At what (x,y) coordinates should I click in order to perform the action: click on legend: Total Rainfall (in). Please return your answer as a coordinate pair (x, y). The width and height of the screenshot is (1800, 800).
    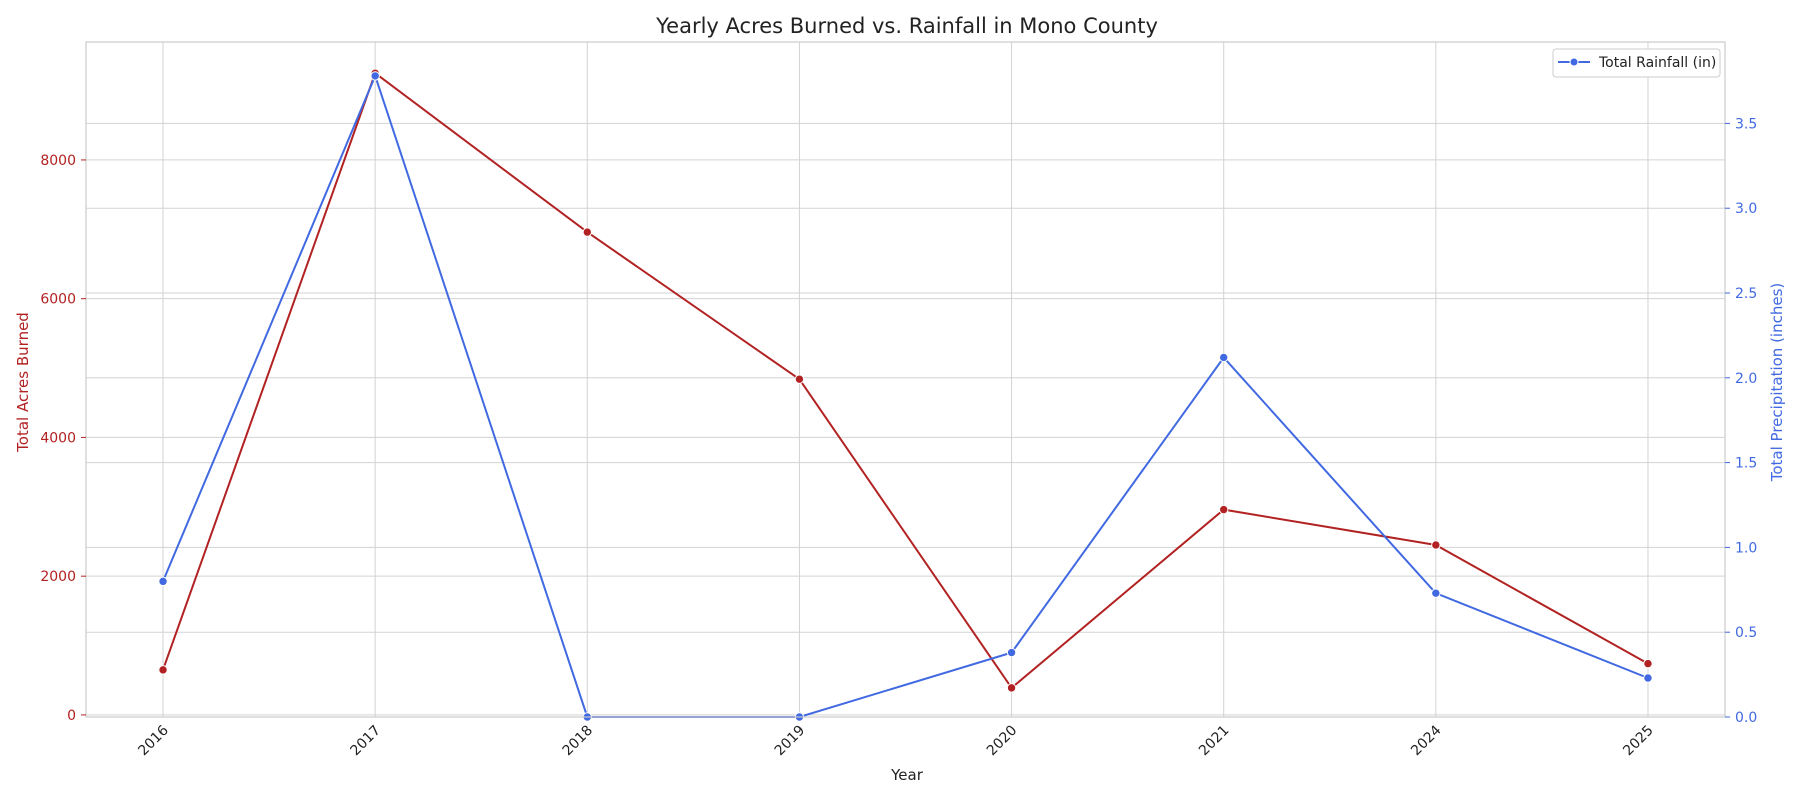
    Looking at the image, I should click on (1636, 63).